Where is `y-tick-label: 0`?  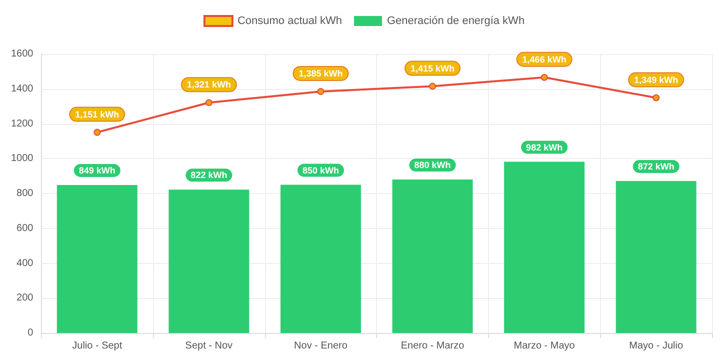
y-tick-label: 0 is located at coordinates (31, 333).